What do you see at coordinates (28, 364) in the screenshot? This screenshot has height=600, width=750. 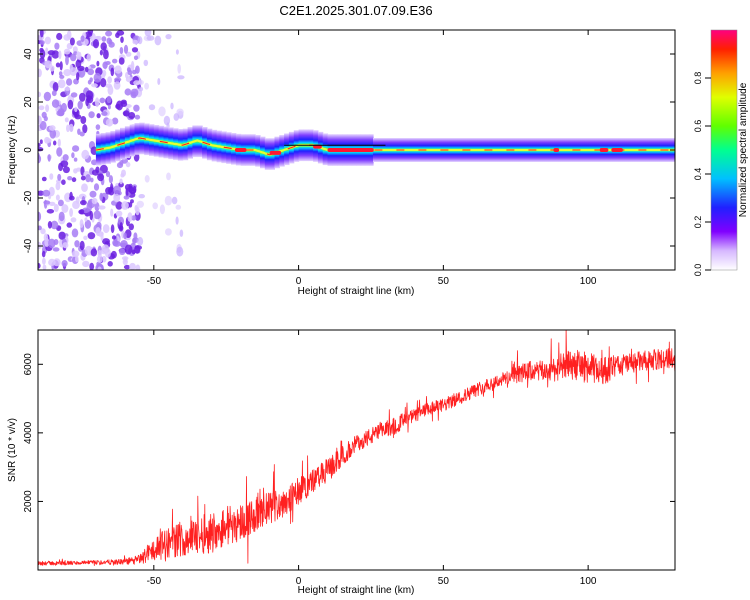 I see `y-tick-label: 6000` at bounding box center [28, 364].